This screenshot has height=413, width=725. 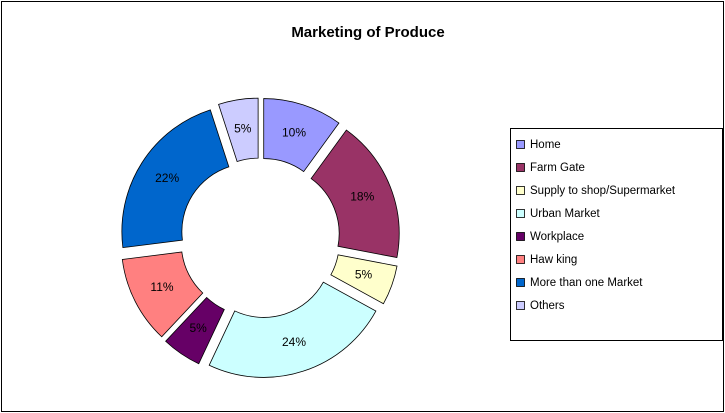 What do you see at coordinates (586, 283) in the screenshot?
I see `legend-label: More than one Market` at bounding box center [586, 283].